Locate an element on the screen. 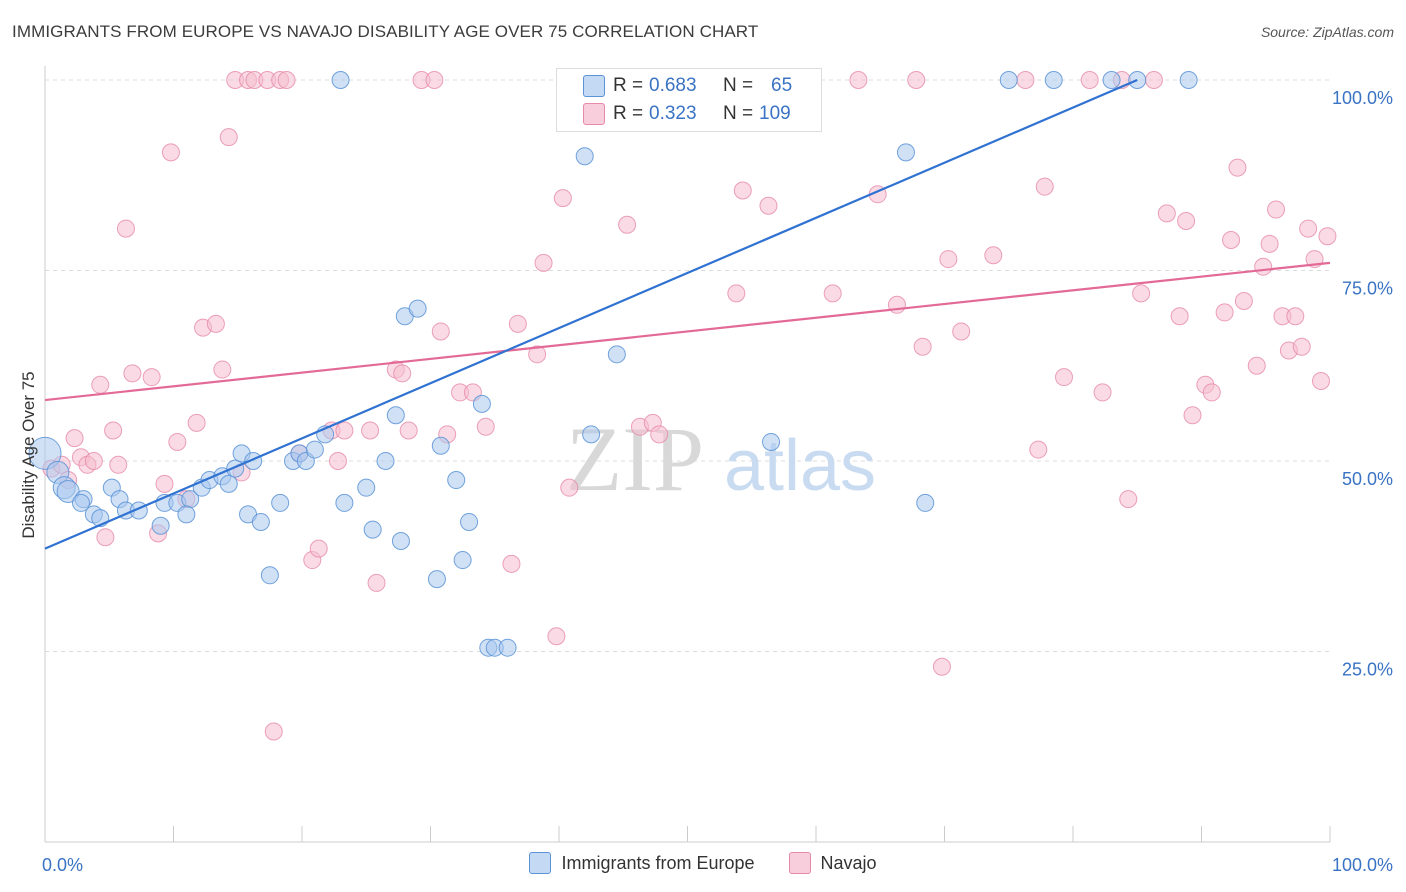  r-value: 0.683 is located at coordinates (673, 85).